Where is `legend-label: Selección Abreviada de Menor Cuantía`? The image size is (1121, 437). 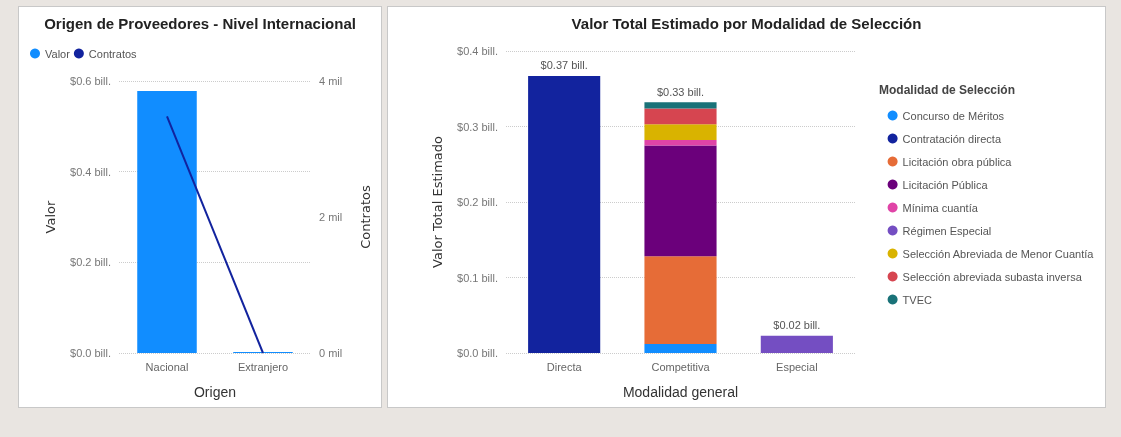 legend-label: Selección Abreviada de Menor Cuantía is located at coordinates (998, 253).